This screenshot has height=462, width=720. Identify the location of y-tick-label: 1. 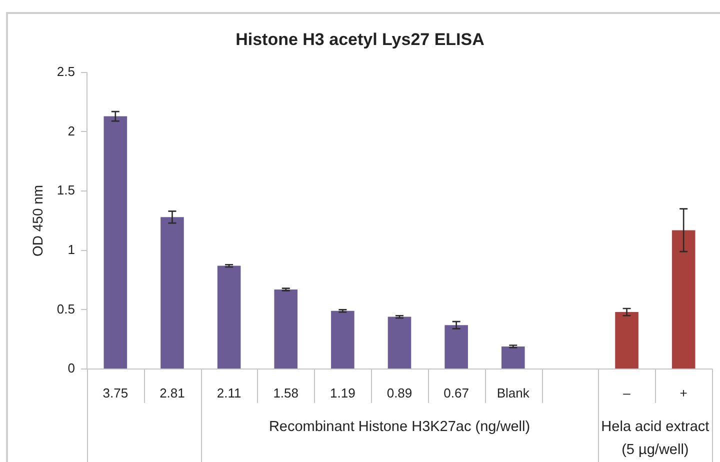
(71, 249).